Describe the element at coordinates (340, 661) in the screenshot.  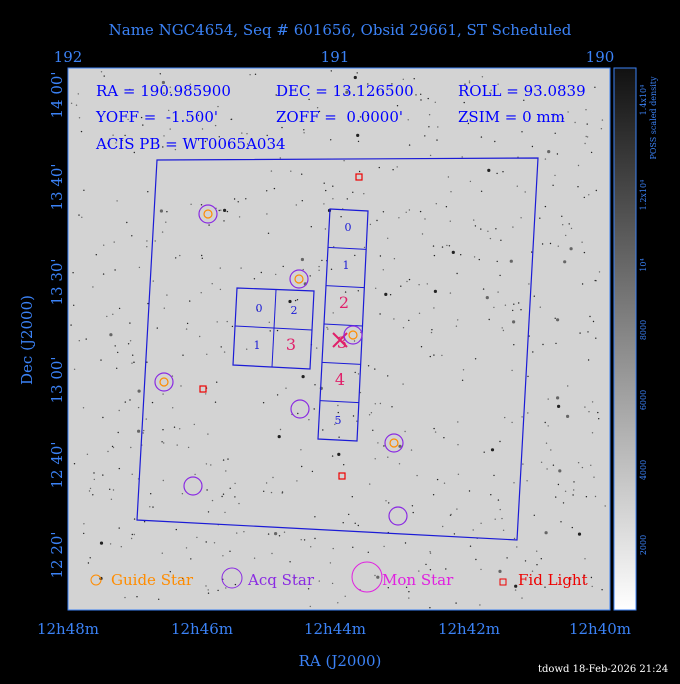
I see `x-axis-label: RA (J2000)` at that location.